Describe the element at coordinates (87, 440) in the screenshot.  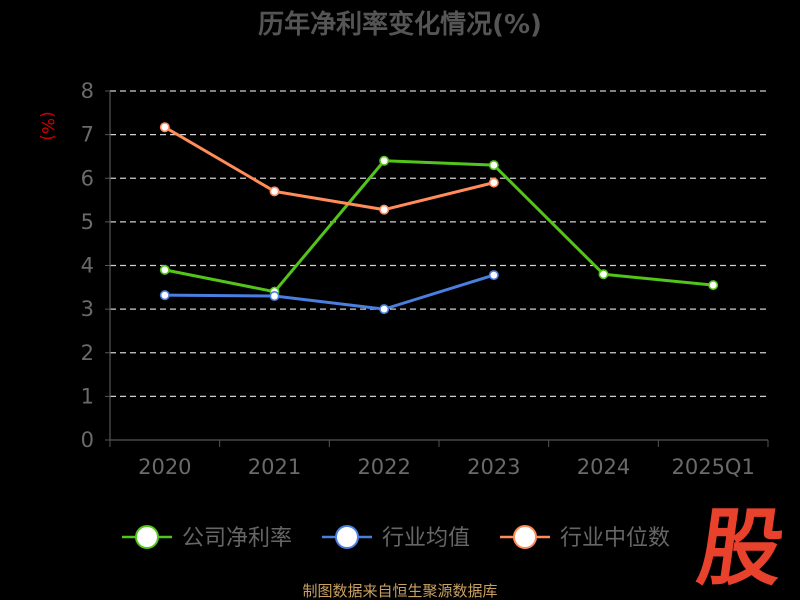
I see `y-tick-label: 0` at that location.